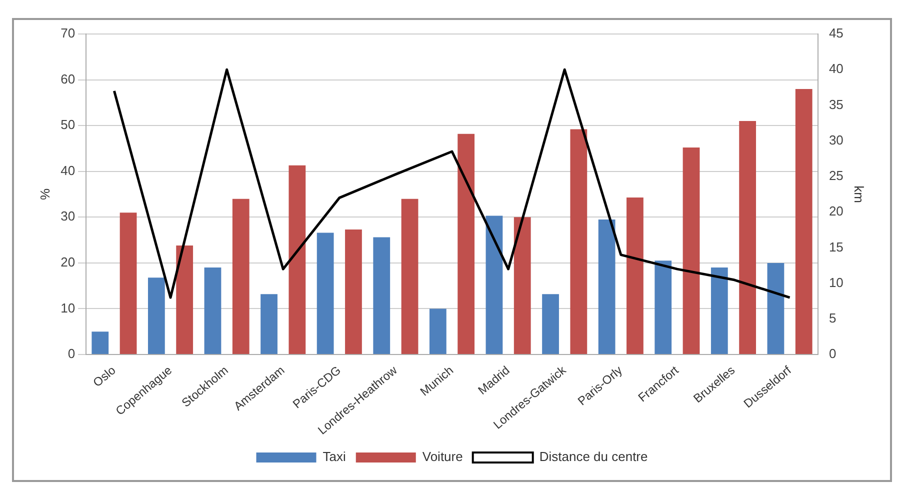  What do you see at coordinates (836, 33) in the screenshot?
I see `y2-tick-label: 45` at bounding box center [836, 33].